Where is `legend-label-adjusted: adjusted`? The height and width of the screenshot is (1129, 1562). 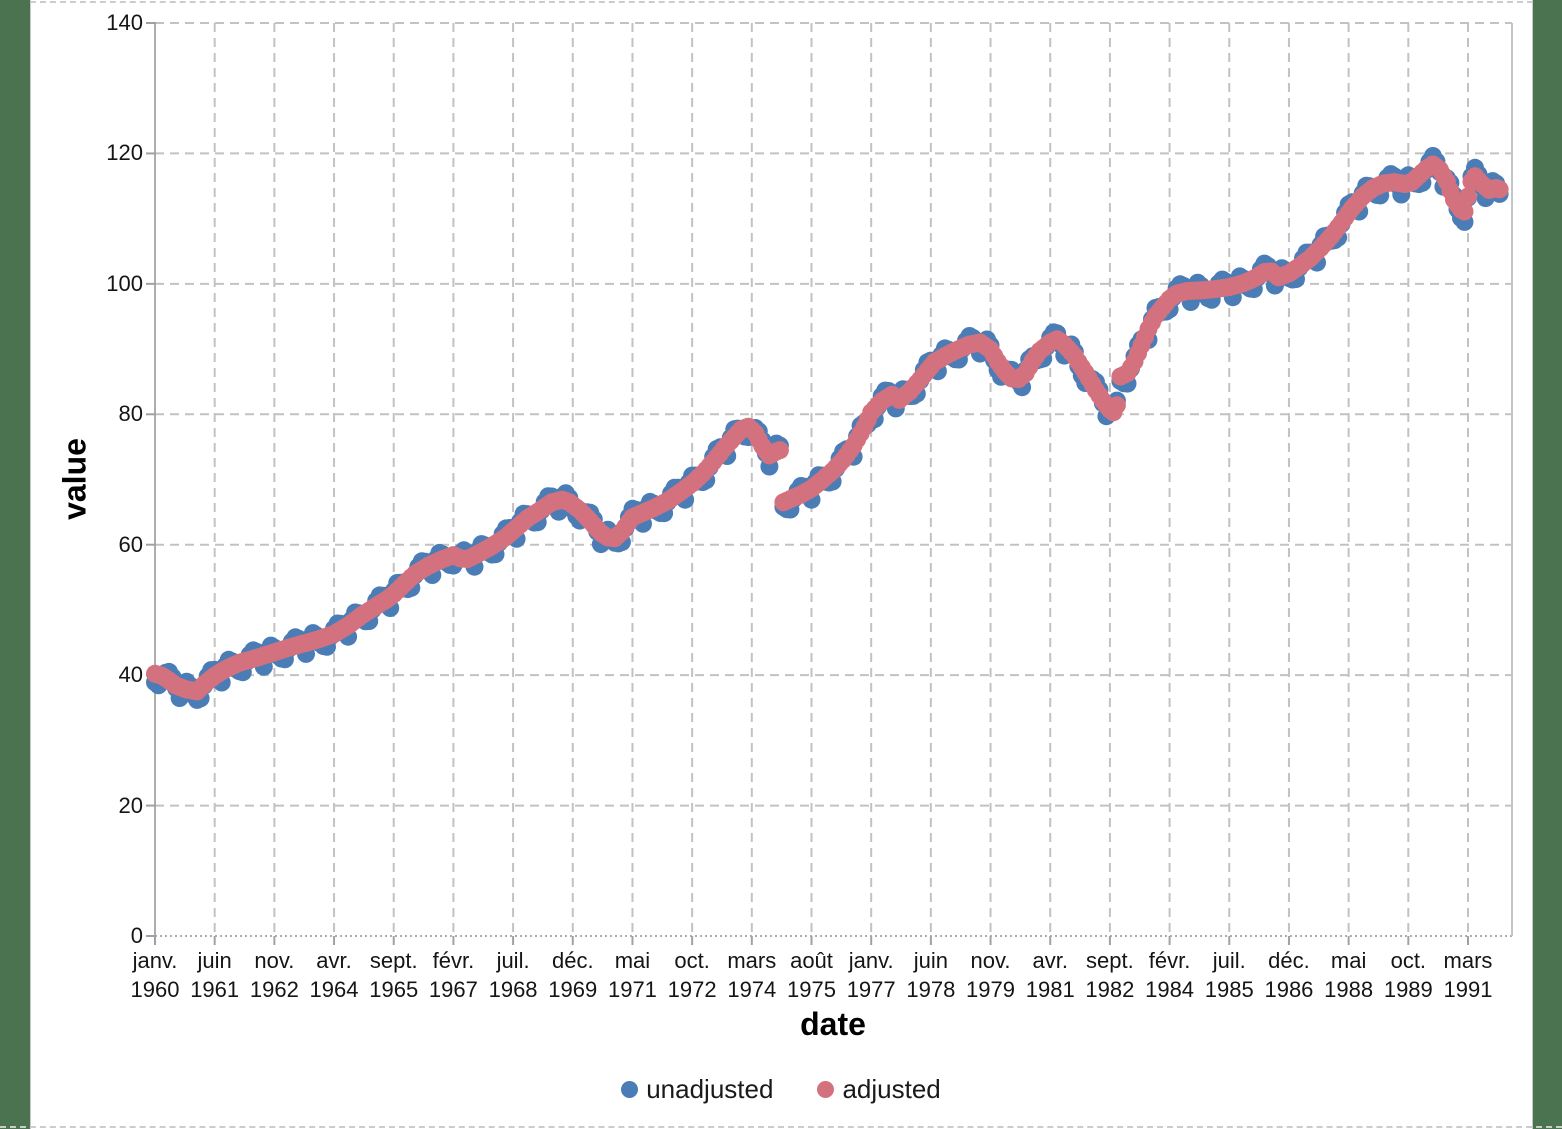
legend-label-adjusted: adjusted is located at coordinates (891, 1089).